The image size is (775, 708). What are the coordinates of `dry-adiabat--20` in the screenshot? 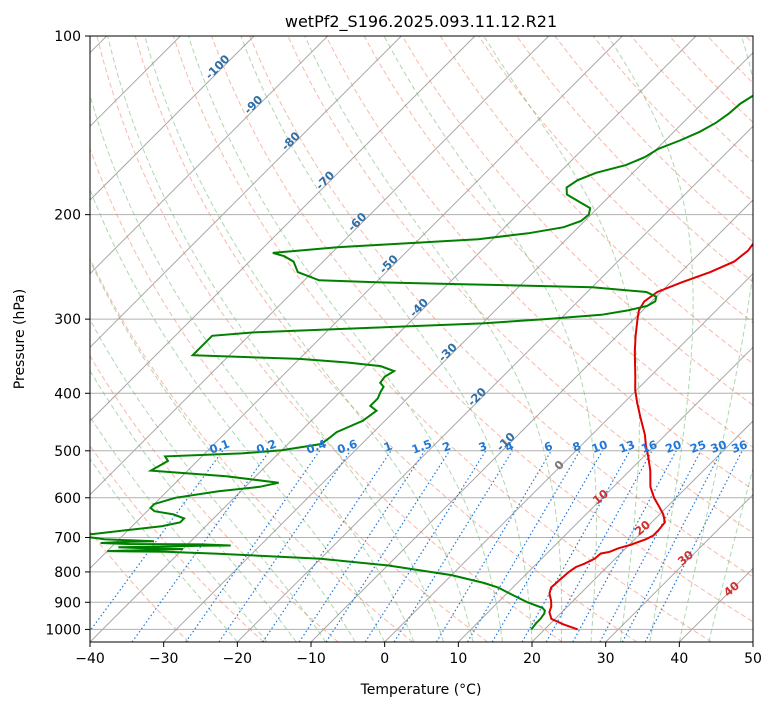 It's located at (177, 543).